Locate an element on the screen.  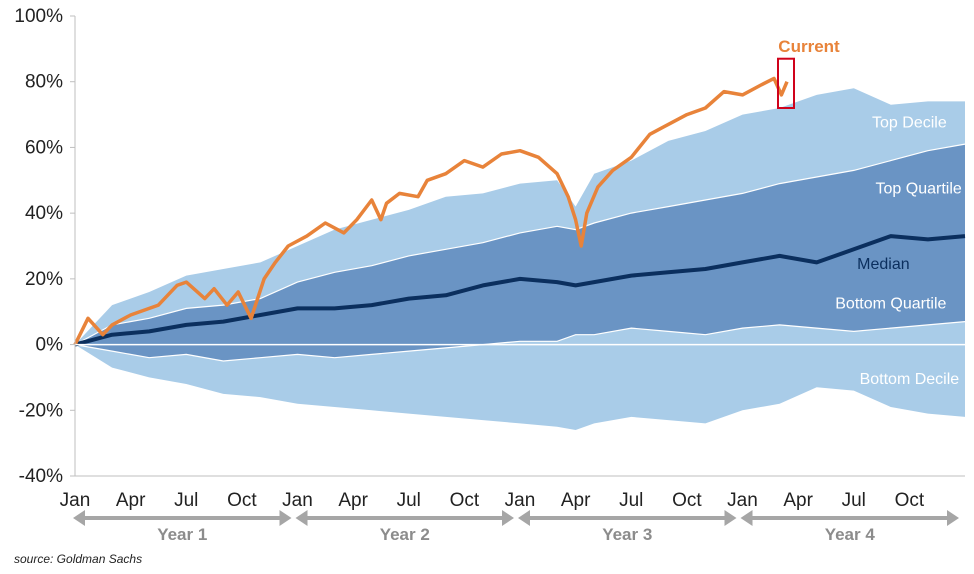
year-label: Year 3 is located at coordinates (627, 534).